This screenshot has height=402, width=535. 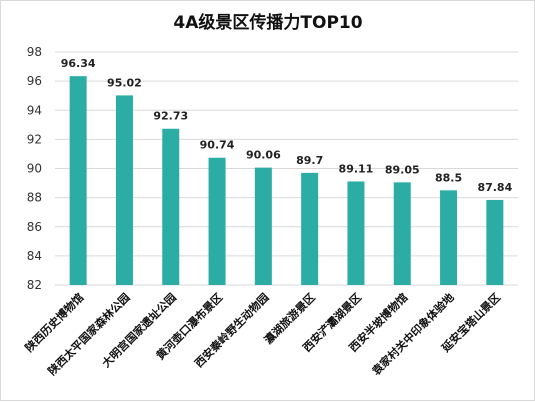 I want to click on data-label: 92.73, so click(x=170, y=116).